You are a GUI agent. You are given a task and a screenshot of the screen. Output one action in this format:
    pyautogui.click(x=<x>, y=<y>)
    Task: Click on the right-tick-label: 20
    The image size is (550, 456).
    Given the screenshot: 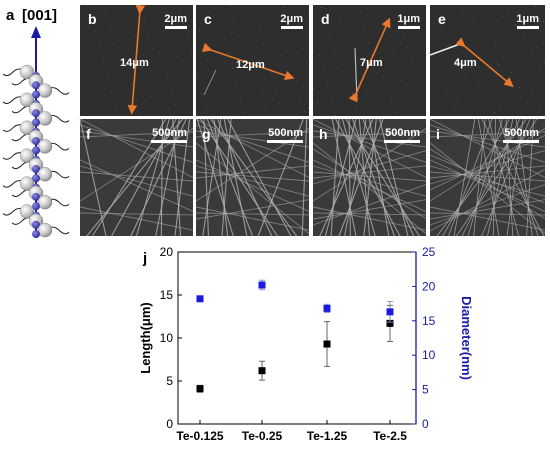 What is the action you would take?
    pyautogui.click(x=429, y=286)
    